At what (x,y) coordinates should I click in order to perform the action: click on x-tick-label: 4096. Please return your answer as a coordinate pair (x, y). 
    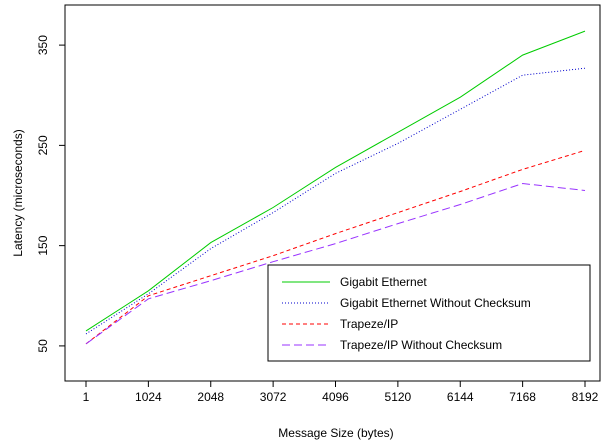
    Looking at the image, I should click on (335, 397).